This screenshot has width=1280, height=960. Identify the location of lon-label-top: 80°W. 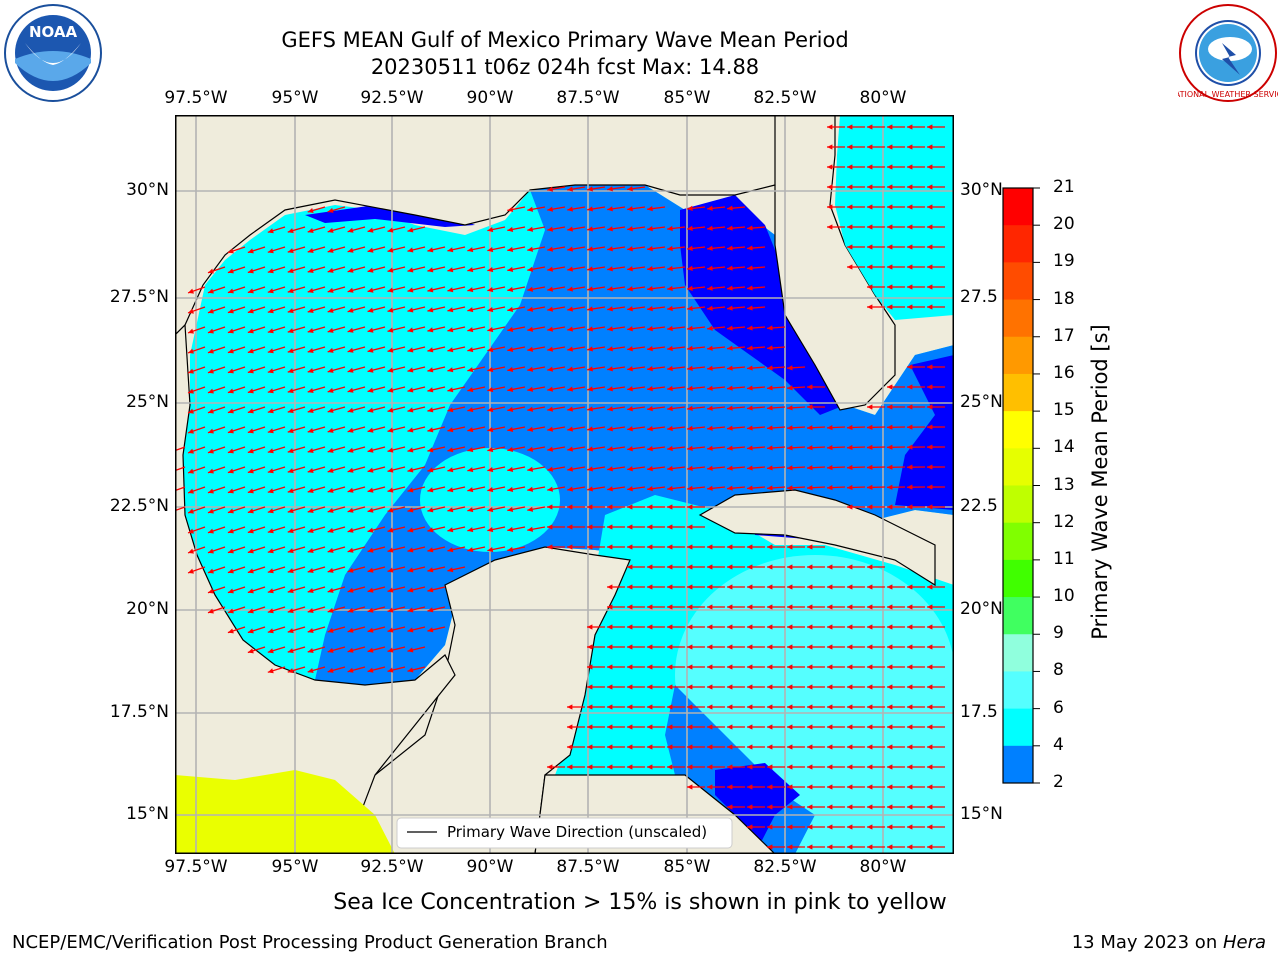
(883, 98).